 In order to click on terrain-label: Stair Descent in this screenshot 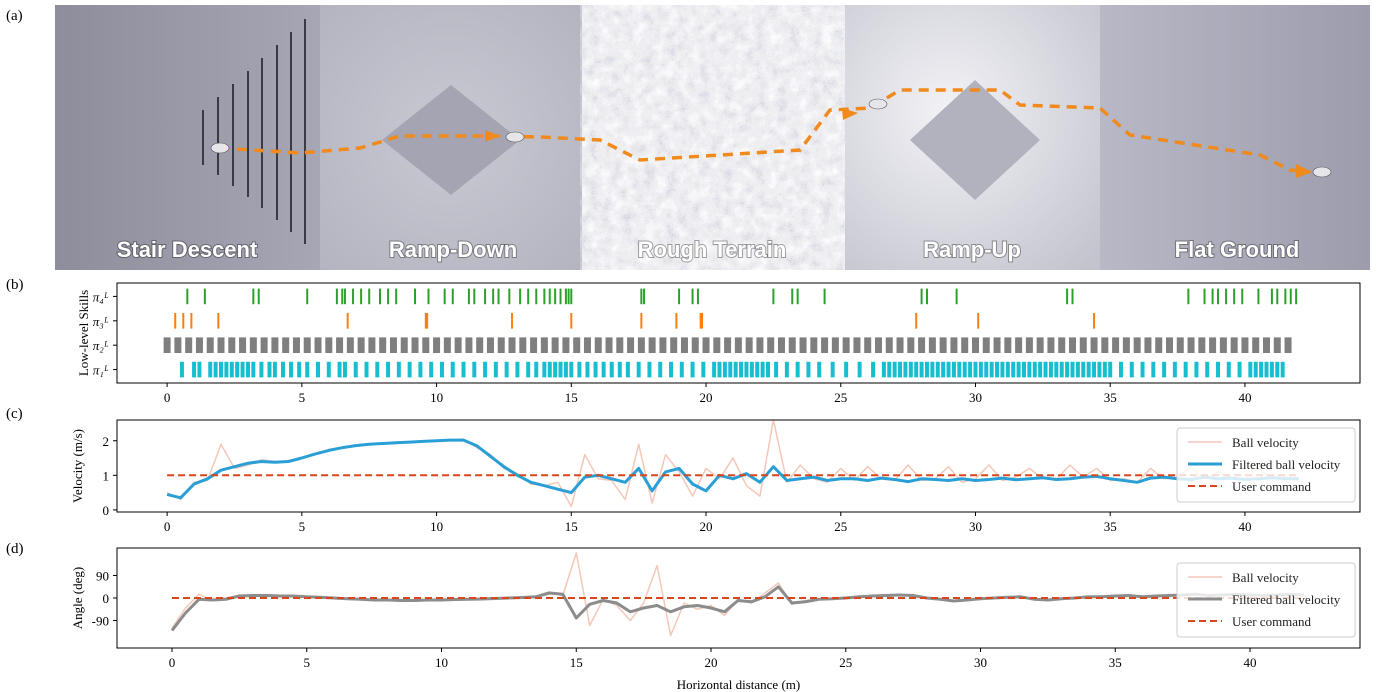, I will do `click(187, 249)`.